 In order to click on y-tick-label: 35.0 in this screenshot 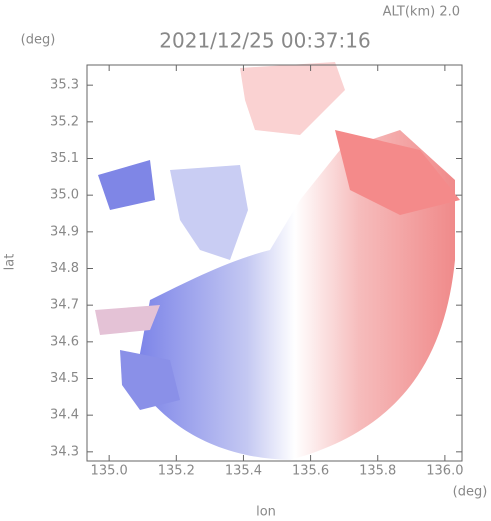, I will do `click(64, 195)`.